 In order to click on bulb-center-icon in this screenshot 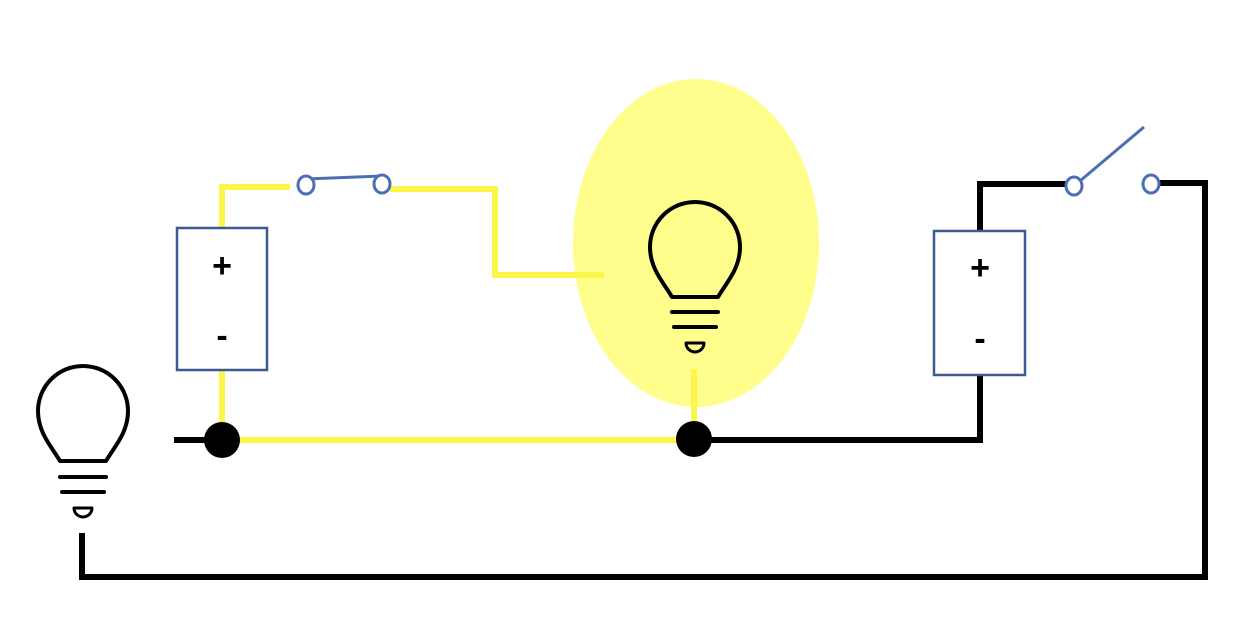, I will do `click(695, 277)`.